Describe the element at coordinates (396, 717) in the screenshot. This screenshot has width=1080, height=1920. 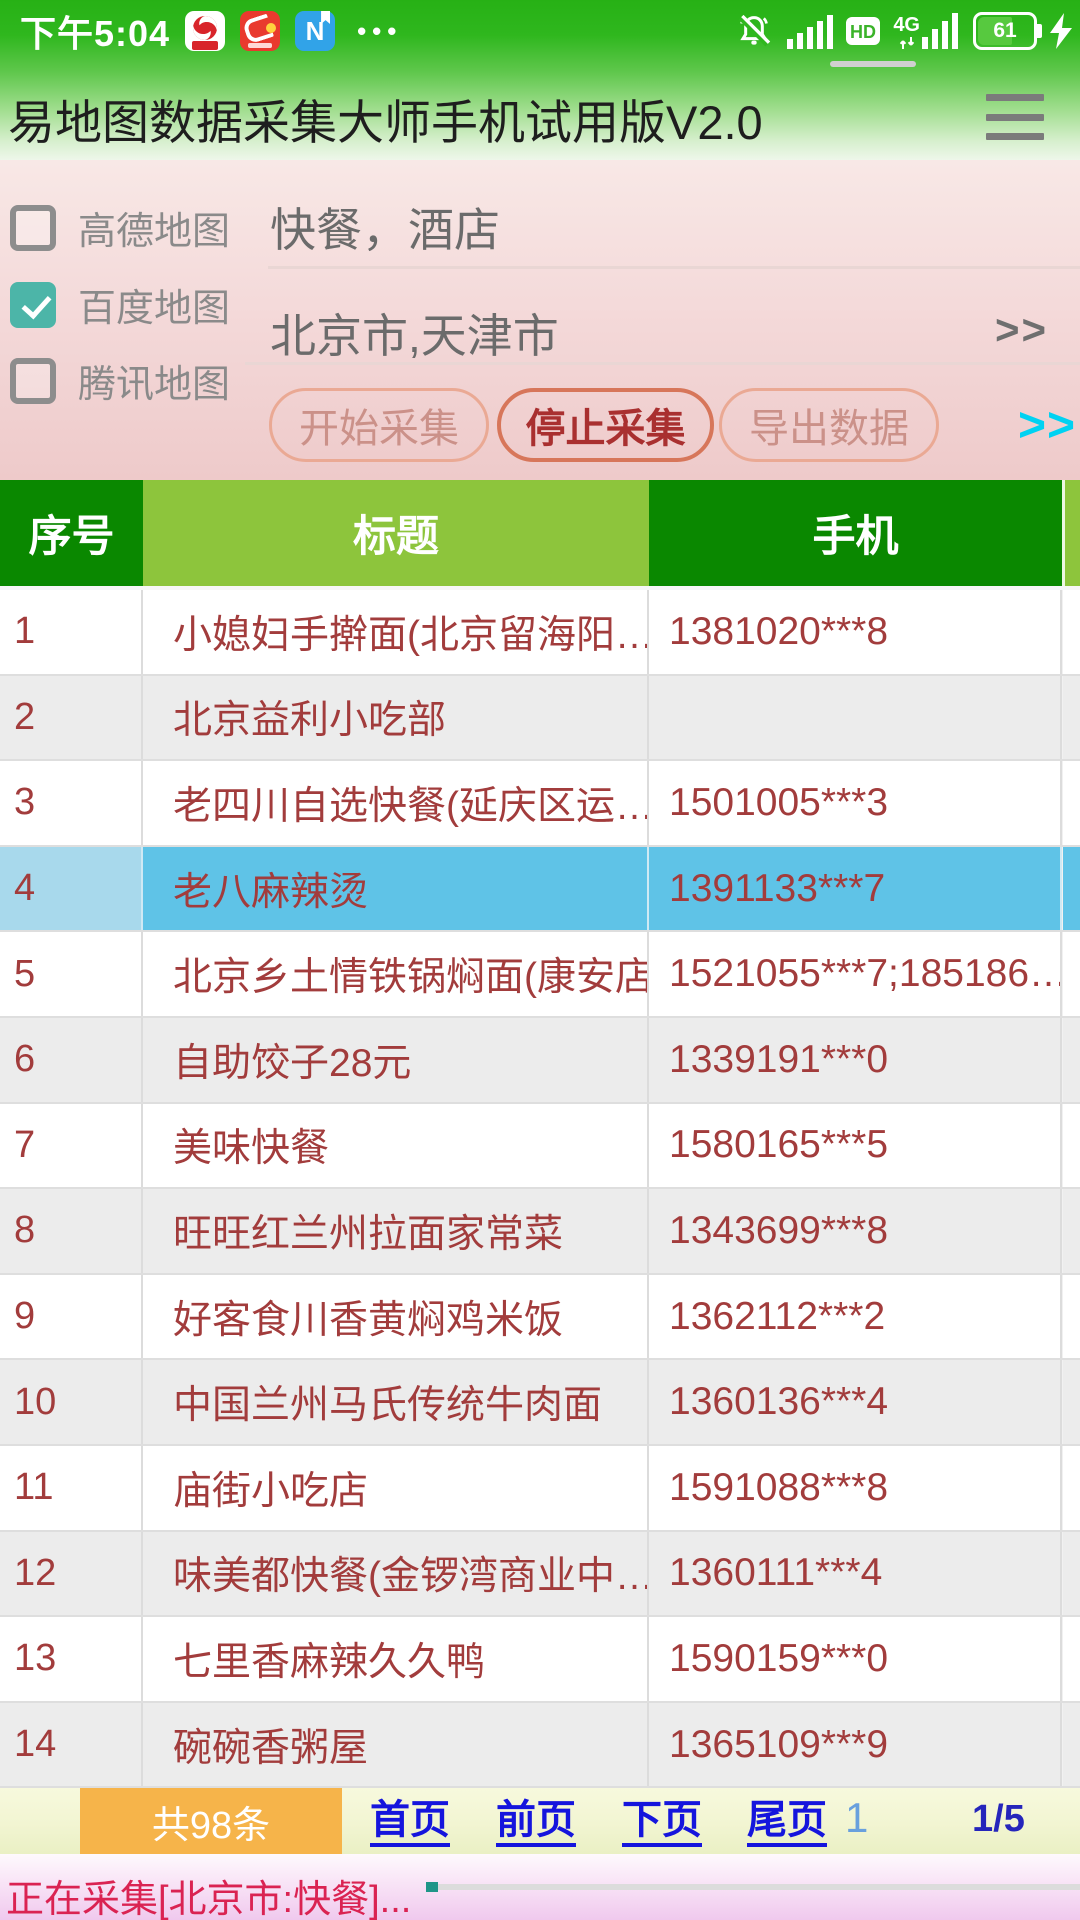
I see `cell-title: 北京益利小吃部` at that location.